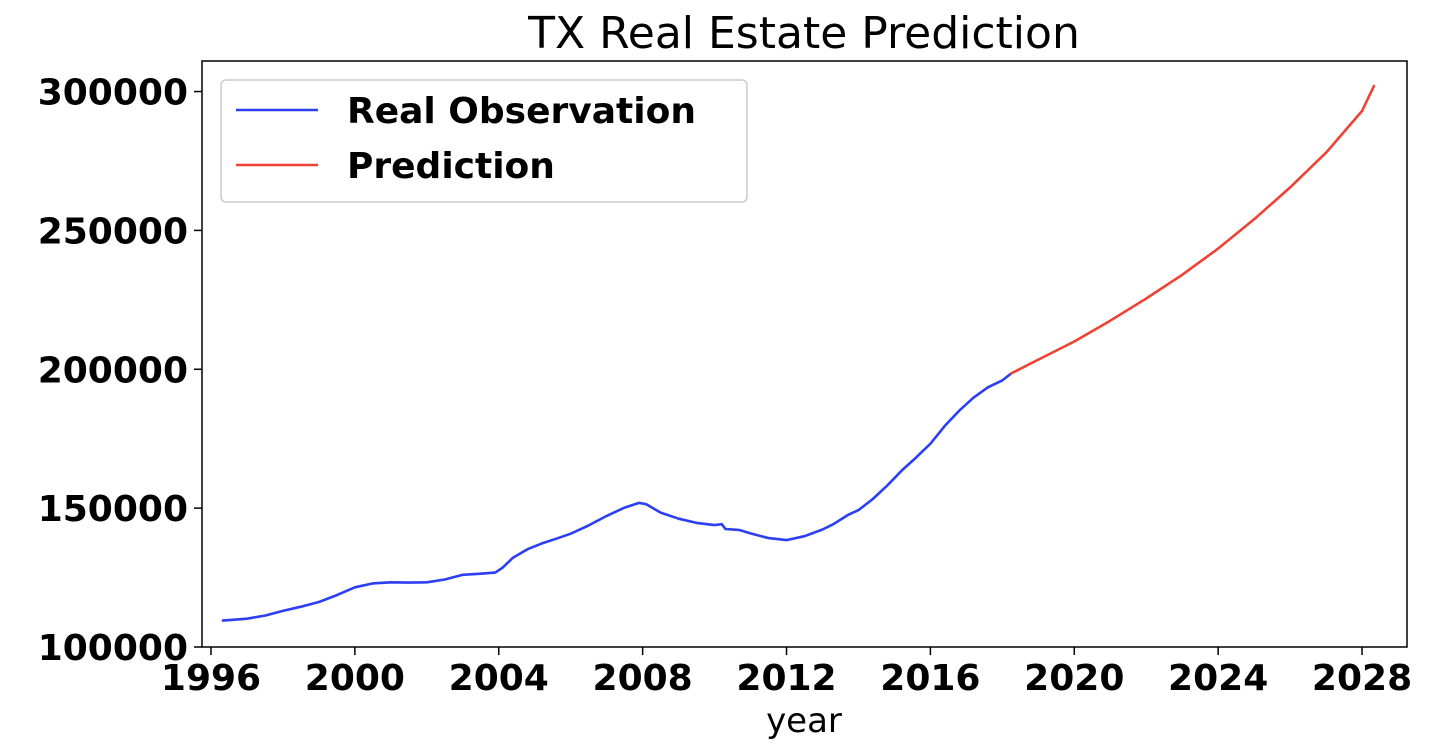  Describe the element at coordinates (113, 509) in the screenshot. I see `y-tick-label: 150000` at that location.